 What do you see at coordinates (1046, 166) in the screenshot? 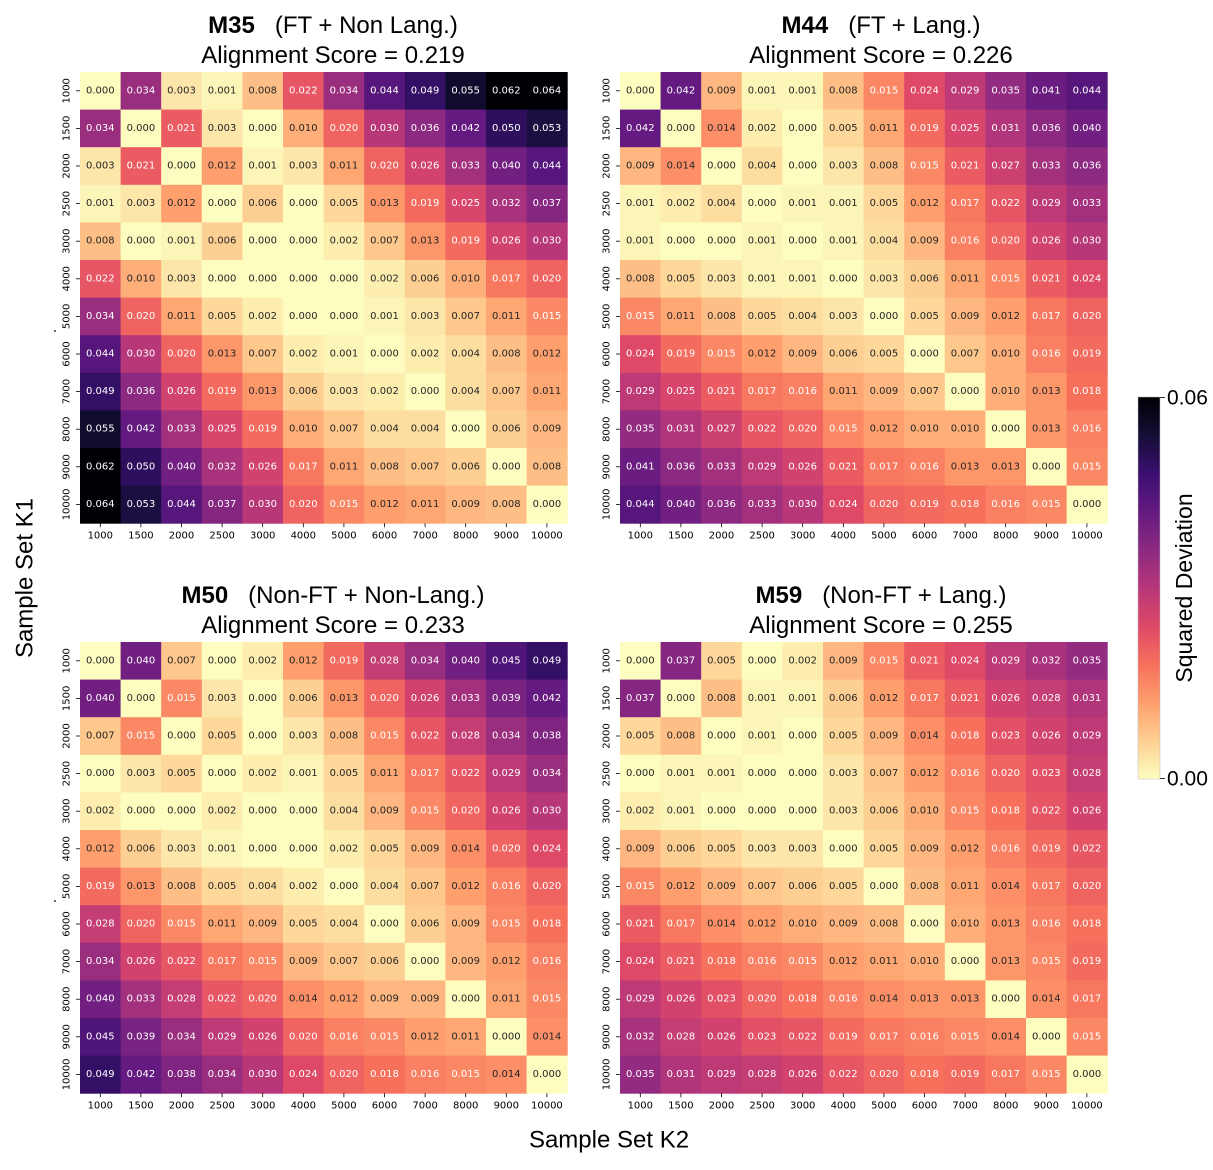
I see `cell-value-m44-r2-c10: 0.033` at bounding box center [1046, 166].